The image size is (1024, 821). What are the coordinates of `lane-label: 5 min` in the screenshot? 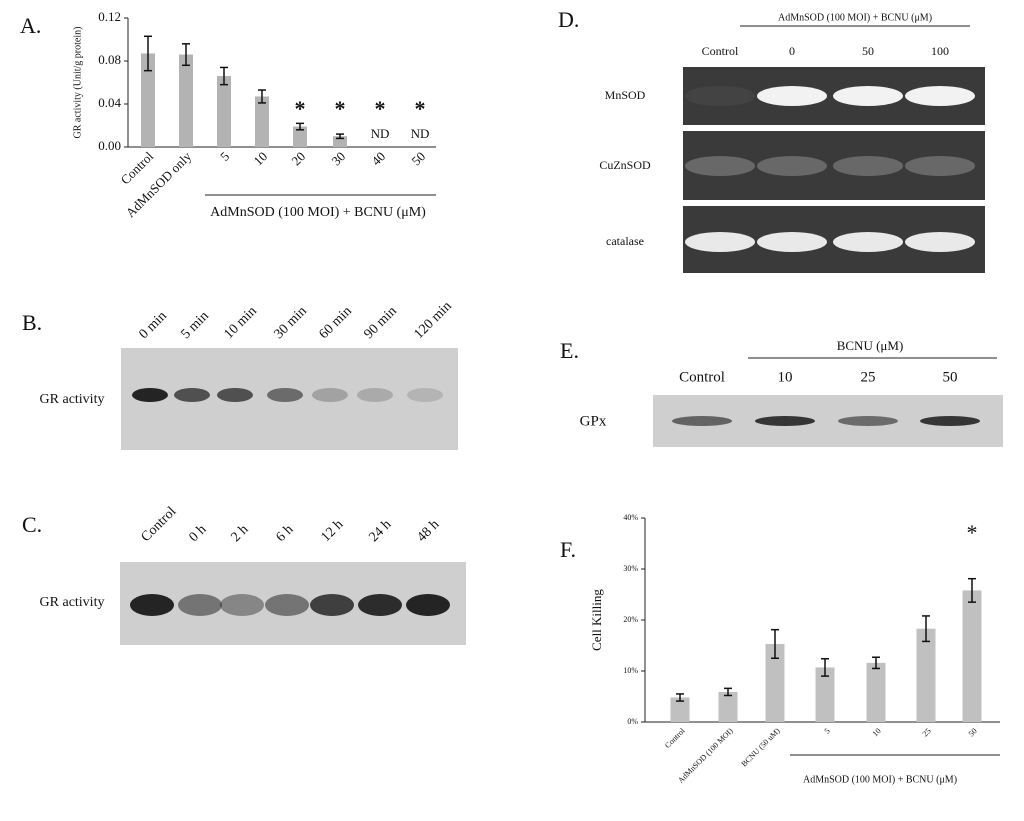 It's located at (194, 325).